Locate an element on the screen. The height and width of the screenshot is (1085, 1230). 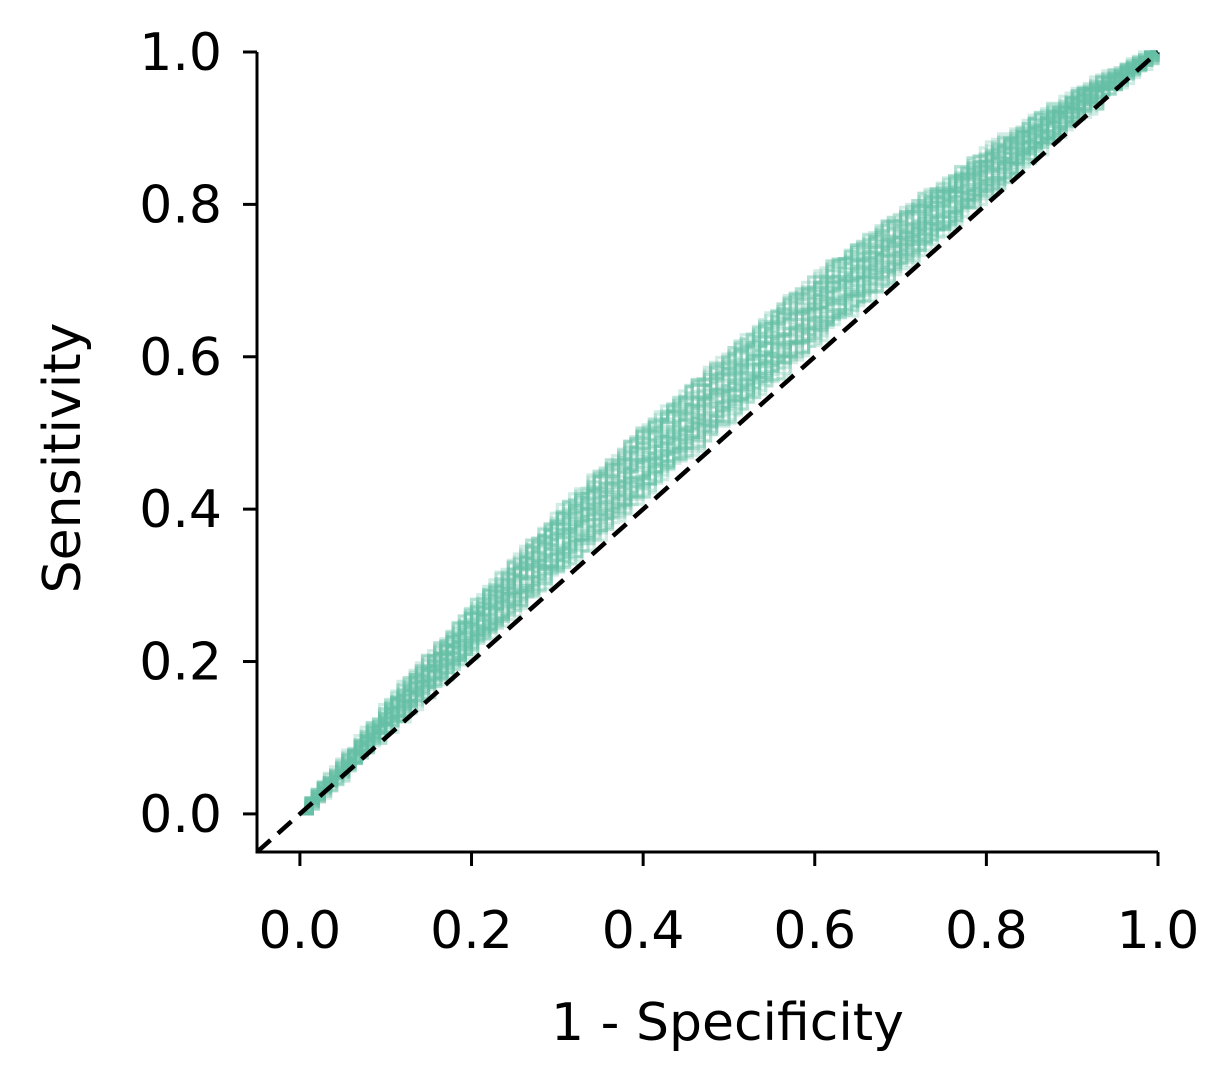
y-tick-label: 0.8 is located at coordinates (180, 205).